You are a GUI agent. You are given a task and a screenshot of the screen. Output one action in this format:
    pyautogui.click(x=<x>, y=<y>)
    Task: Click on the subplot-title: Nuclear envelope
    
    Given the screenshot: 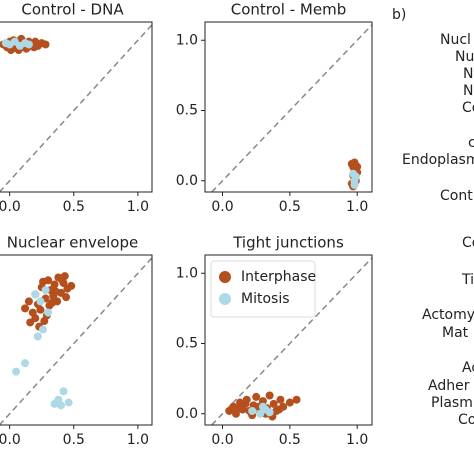 What is the action you would take?
    pyautogui.click(x=72, y=243)
    